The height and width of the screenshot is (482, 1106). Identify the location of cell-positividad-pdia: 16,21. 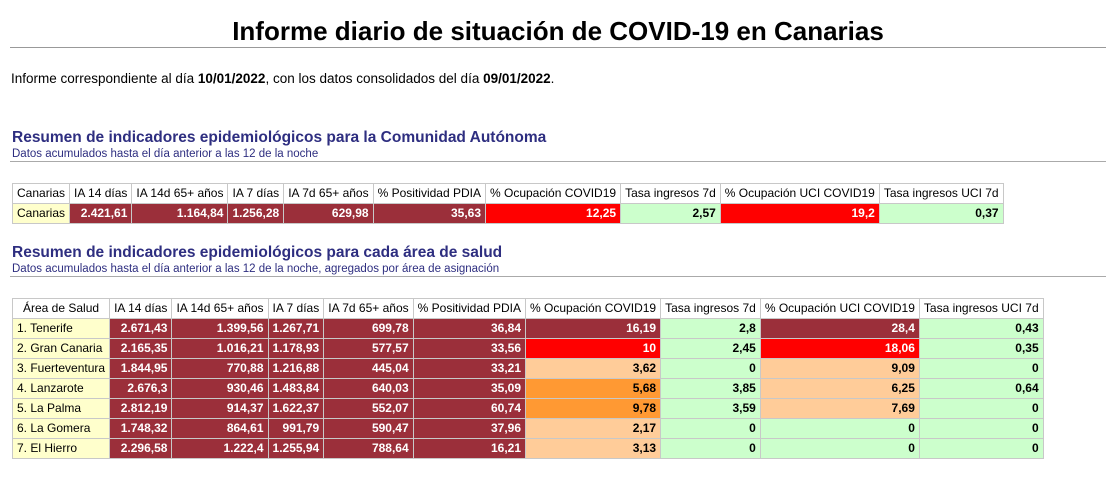
(469, 448).